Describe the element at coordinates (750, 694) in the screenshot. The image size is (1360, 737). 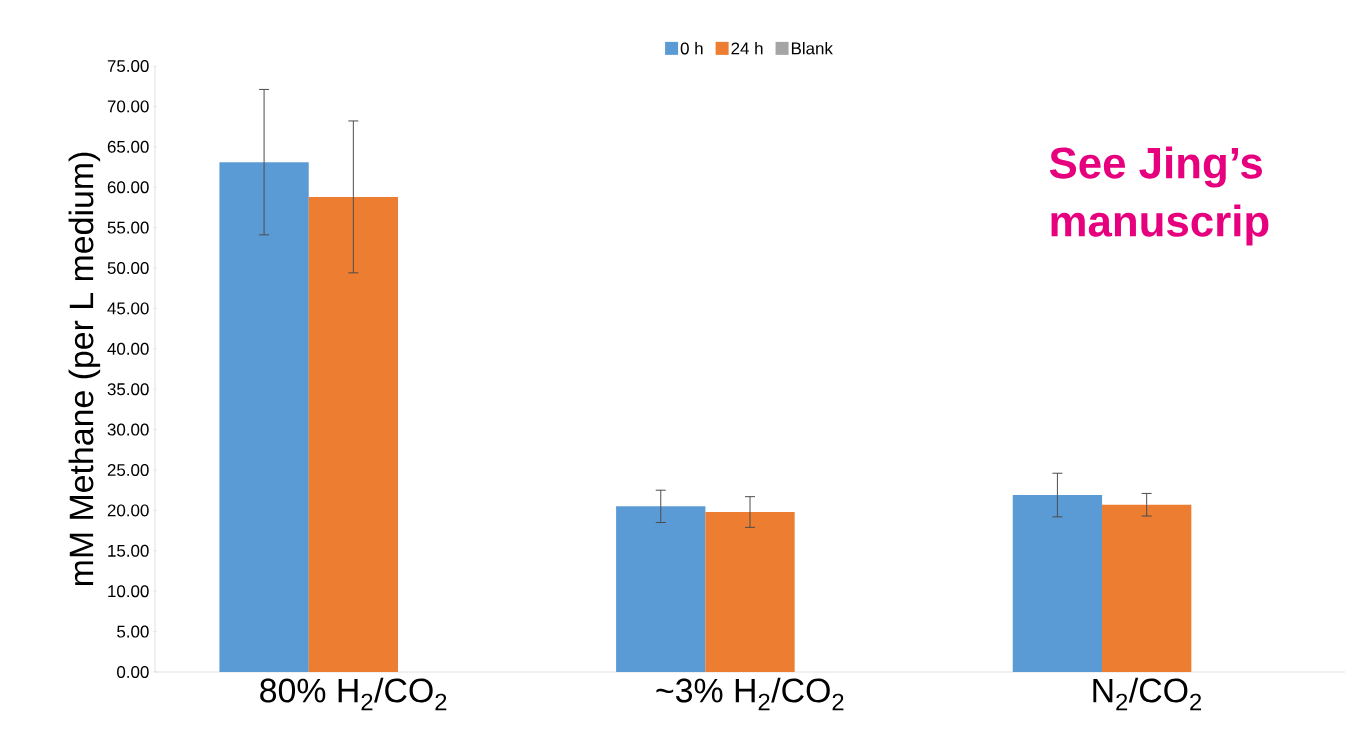
I see `x-tick-label: ~3% H$_{2}$/CO$_{2}$` at that location.